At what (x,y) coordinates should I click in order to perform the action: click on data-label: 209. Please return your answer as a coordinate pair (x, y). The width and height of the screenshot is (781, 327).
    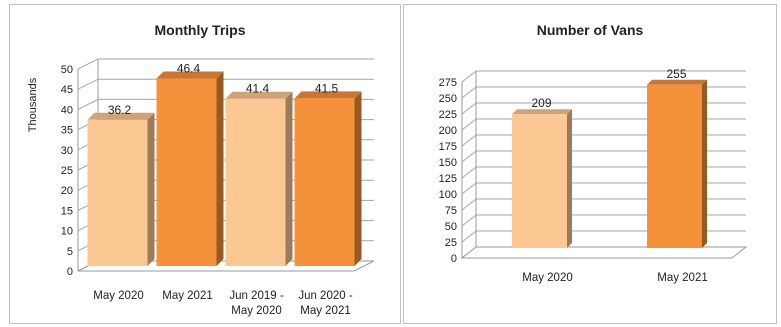
    Looking at the image, I should click on (541, 103).